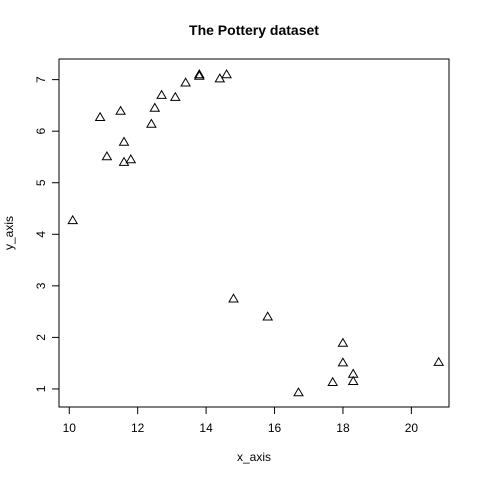 The height and width of the screenshot is (480, 480). I want to click on x-tick-label: 20, so click(412, 428).